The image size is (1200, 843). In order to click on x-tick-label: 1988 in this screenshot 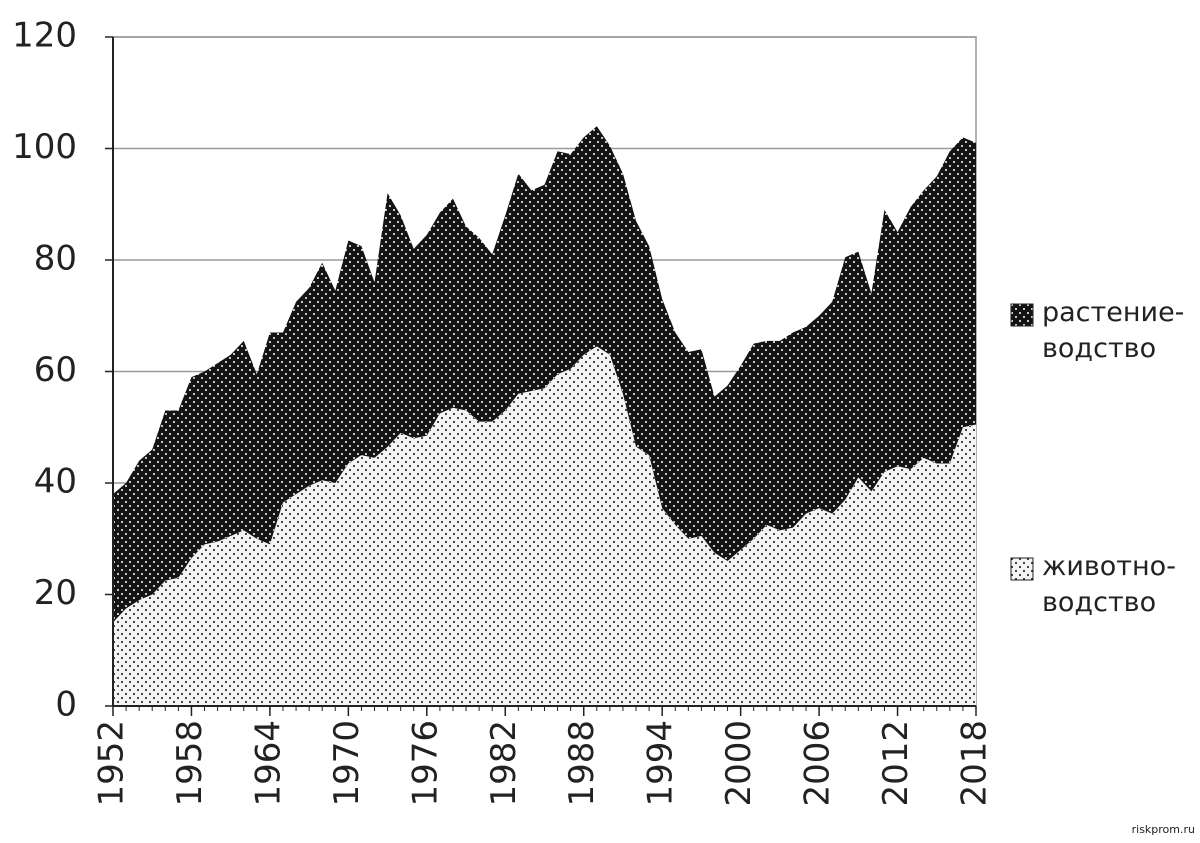, I will do `click(582, 763)`.